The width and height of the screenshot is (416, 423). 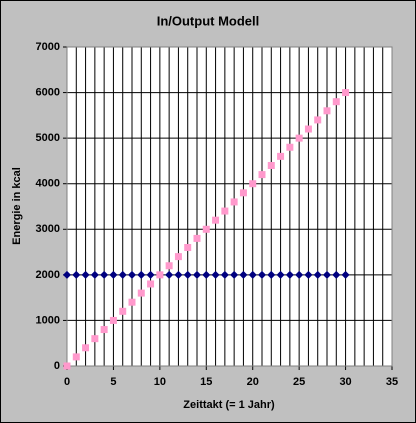 What do you see at coordinates (299, 382) in the screenshot?
I see `x-tick-label: 25` at bounding box center [299, 382].